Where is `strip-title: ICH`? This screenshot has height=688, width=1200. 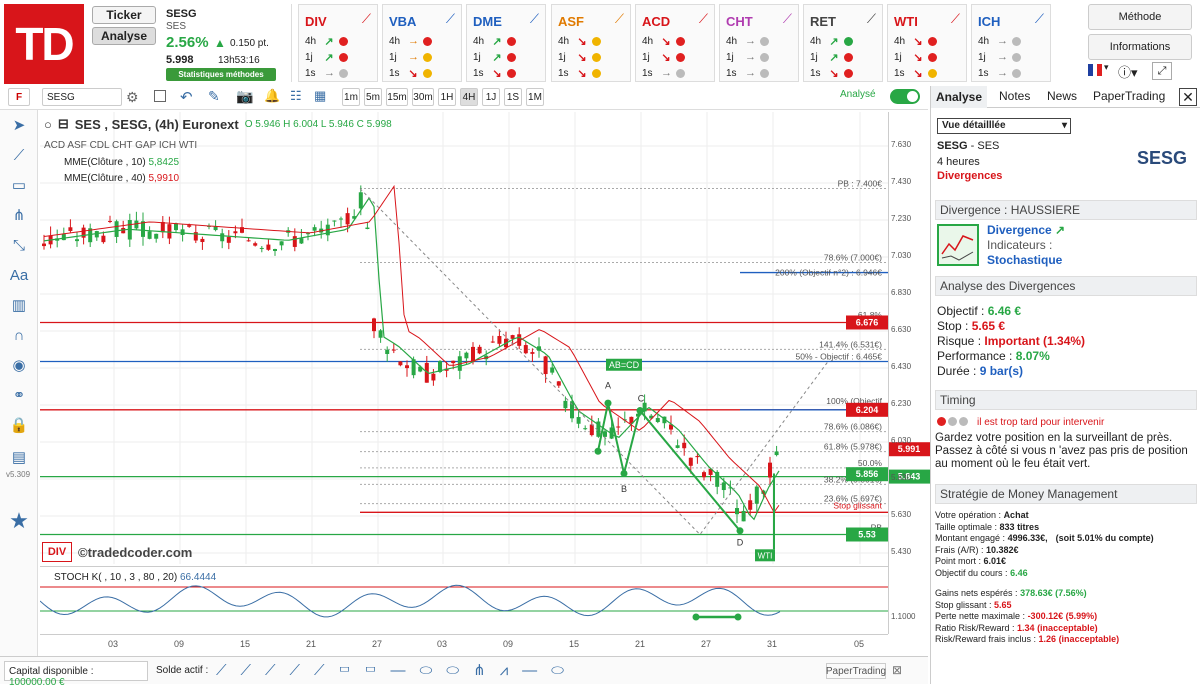
strip-title: ICH is located at coordinates (989, 21).